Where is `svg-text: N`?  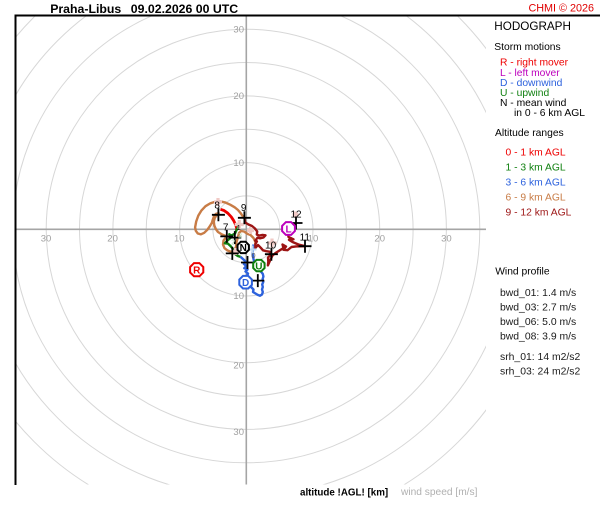 svg-text: N is located at coordinates (243, 248).